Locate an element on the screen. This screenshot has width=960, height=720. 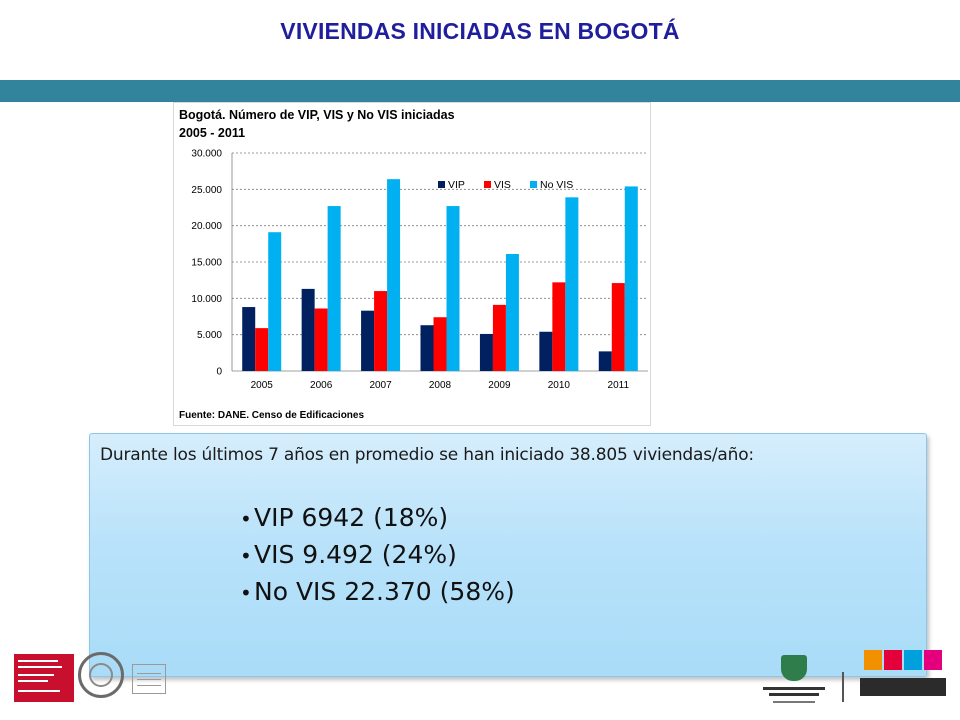
bar-no-vis-2009 is located at coordinates (512, 312).